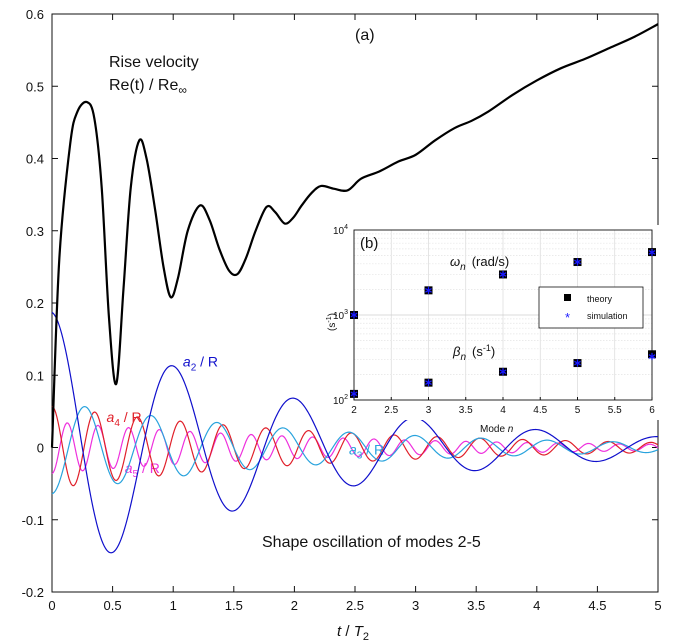  I want to click on y-tick-label: 0.3, so click(35, 231).